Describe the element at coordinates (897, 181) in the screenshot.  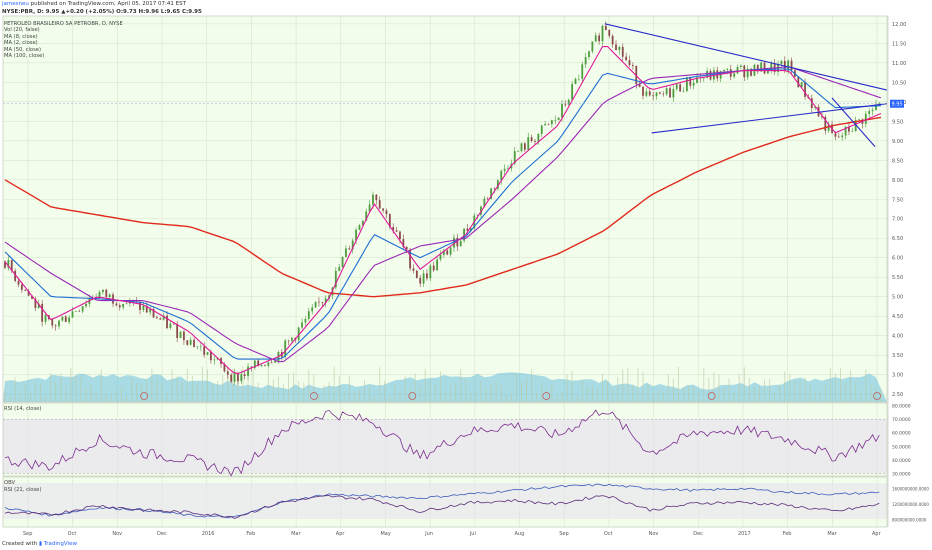
I see `price-tick-label: 8.00` at that location.